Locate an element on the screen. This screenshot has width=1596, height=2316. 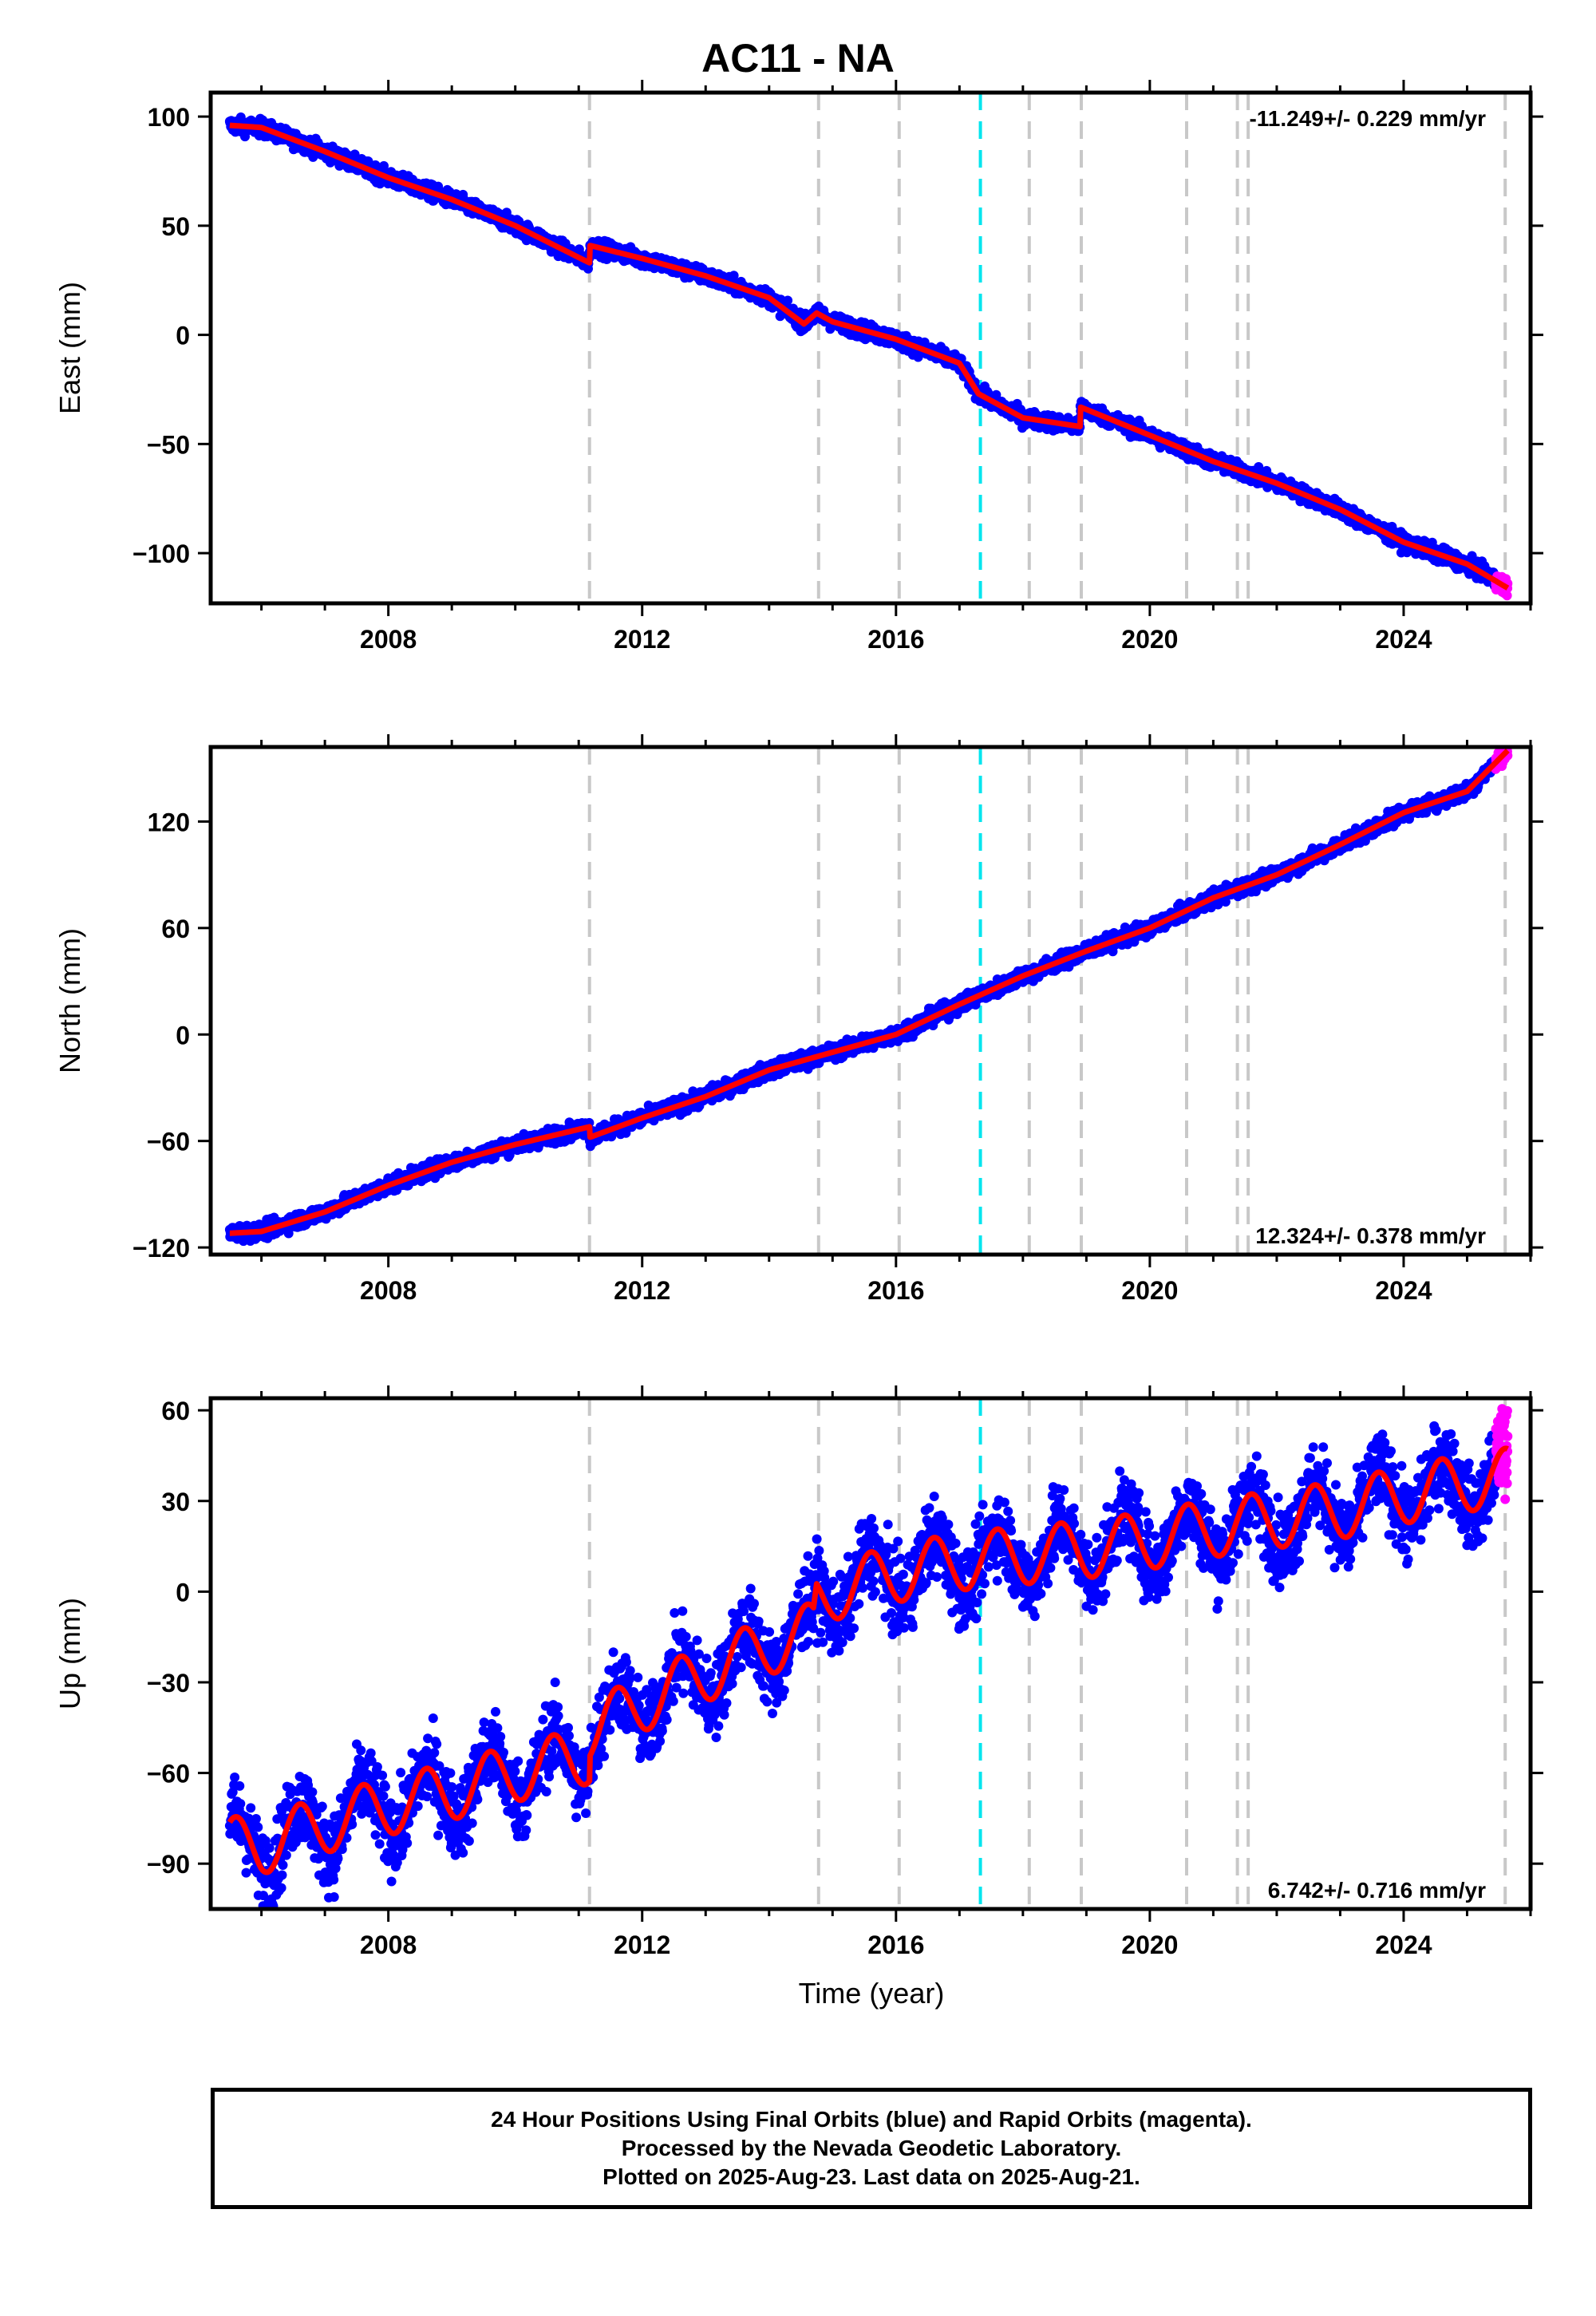
x-tick-label: 2016 is located at coordinates (895, 639).